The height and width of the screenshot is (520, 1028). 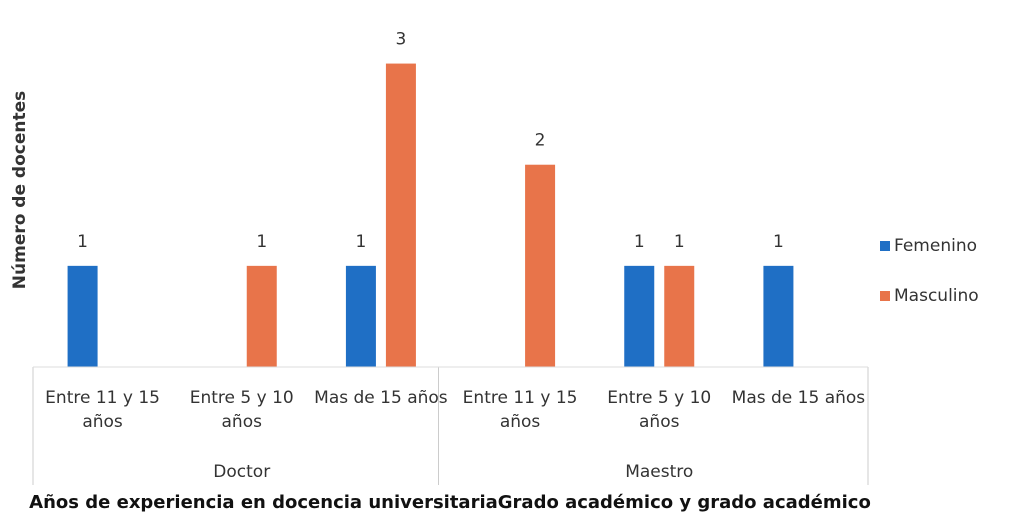 What do you see at coordinates (935, 246) in the screenshot?
I see `legend-label: Femenino` at bounding box center [935, 246].